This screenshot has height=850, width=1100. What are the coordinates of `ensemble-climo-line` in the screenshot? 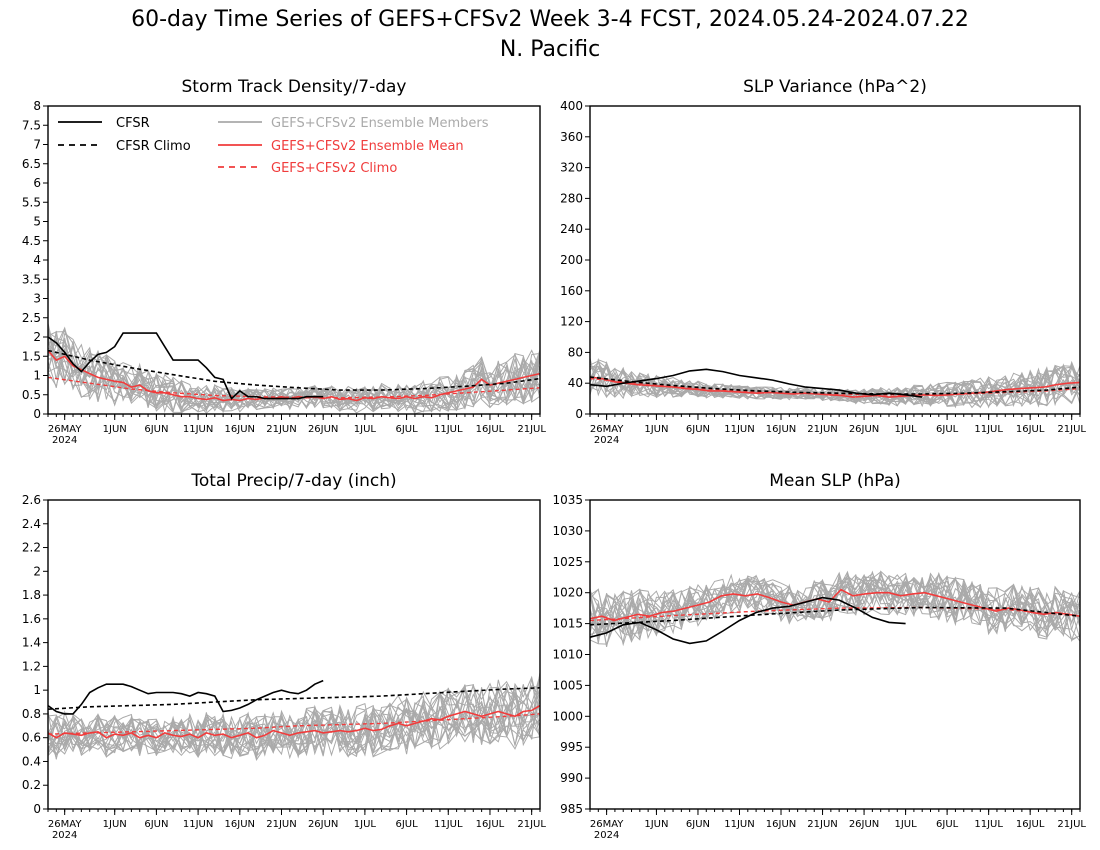 It's located at (294, 387).